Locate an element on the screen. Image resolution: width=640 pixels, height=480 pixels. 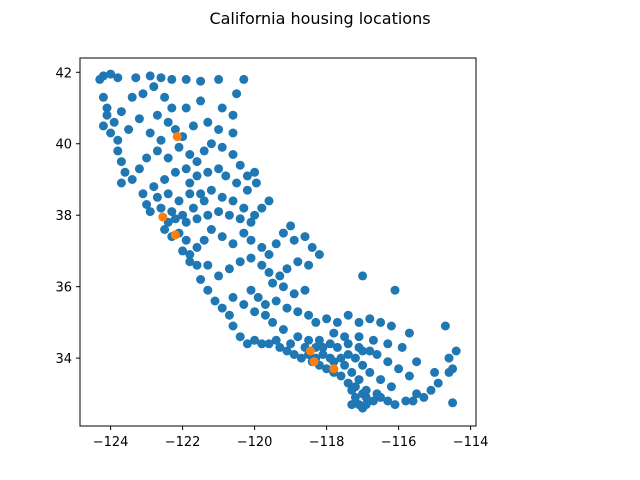
x-tick-label: −116 is located at coordinates (399, 442).